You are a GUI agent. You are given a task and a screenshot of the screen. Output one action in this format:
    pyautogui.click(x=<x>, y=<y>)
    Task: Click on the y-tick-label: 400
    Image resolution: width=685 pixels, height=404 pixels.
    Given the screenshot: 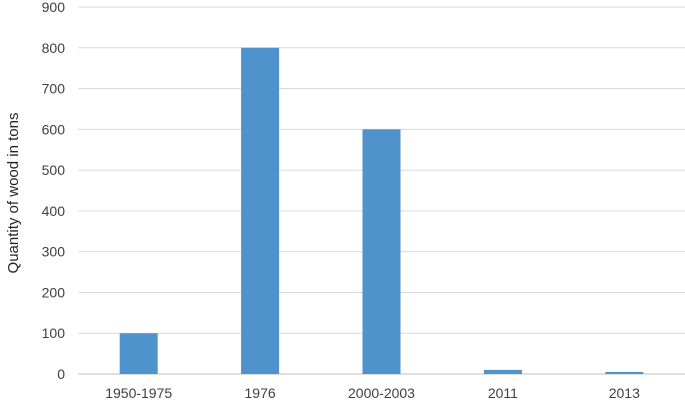 What is the action you would take?
    pyautogui.click(x=54, y=211)
    